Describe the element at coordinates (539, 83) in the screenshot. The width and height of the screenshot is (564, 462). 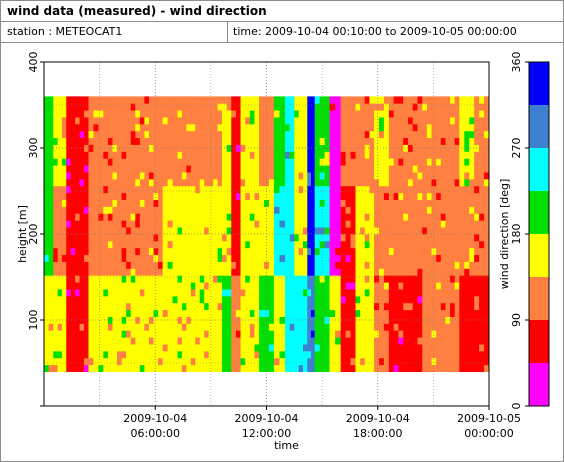
I see `colorbar-bin` at that location.